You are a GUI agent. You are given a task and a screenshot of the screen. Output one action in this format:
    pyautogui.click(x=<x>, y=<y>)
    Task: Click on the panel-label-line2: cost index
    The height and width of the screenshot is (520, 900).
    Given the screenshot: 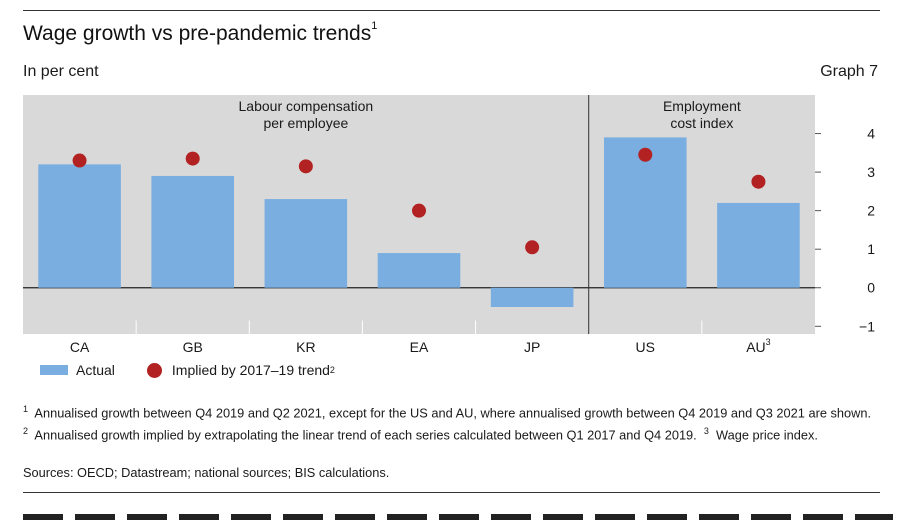 What is the action you would take?
    pyautogui.click(x=701, y=123)
    